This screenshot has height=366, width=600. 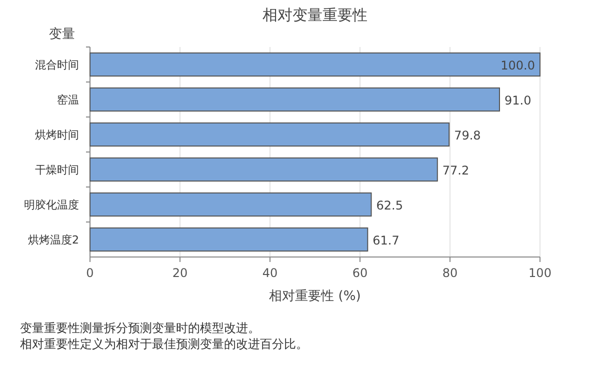 What do you see at coordinates (51, 205) in the screenshot?
I see `y-tick-label: 明胶化温度` at bounding box center [51, 205].